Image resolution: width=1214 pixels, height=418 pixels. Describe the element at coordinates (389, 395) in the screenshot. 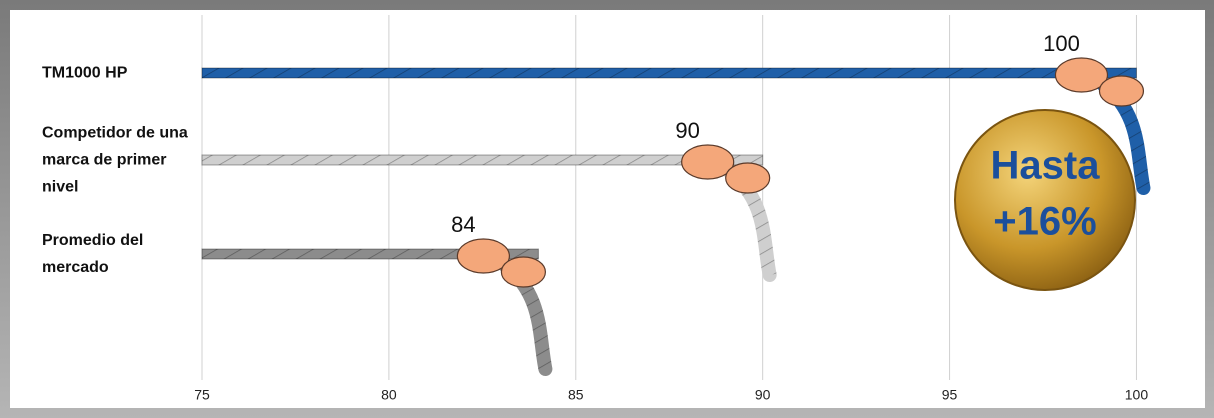

I see `x-tick-label: 80` at that location.